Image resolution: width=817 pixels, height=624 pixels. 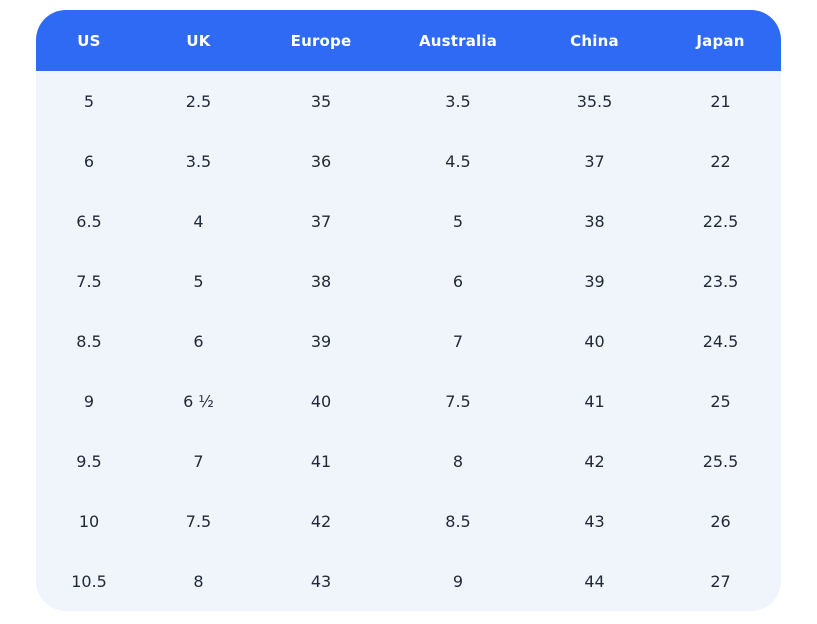 What do you see at coordinates (408, 521) in the screenshot?
I see `table-row: 10 7.5 42 8.5 43 26` at bounding box center [408, 521].